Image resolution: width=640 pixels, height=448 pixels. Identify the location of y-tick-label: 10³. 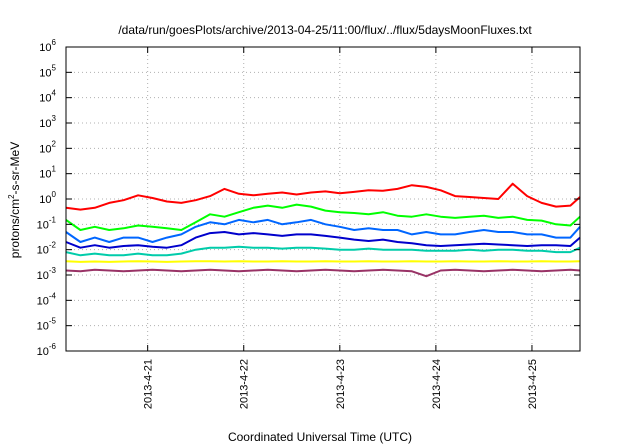
(47, 122).